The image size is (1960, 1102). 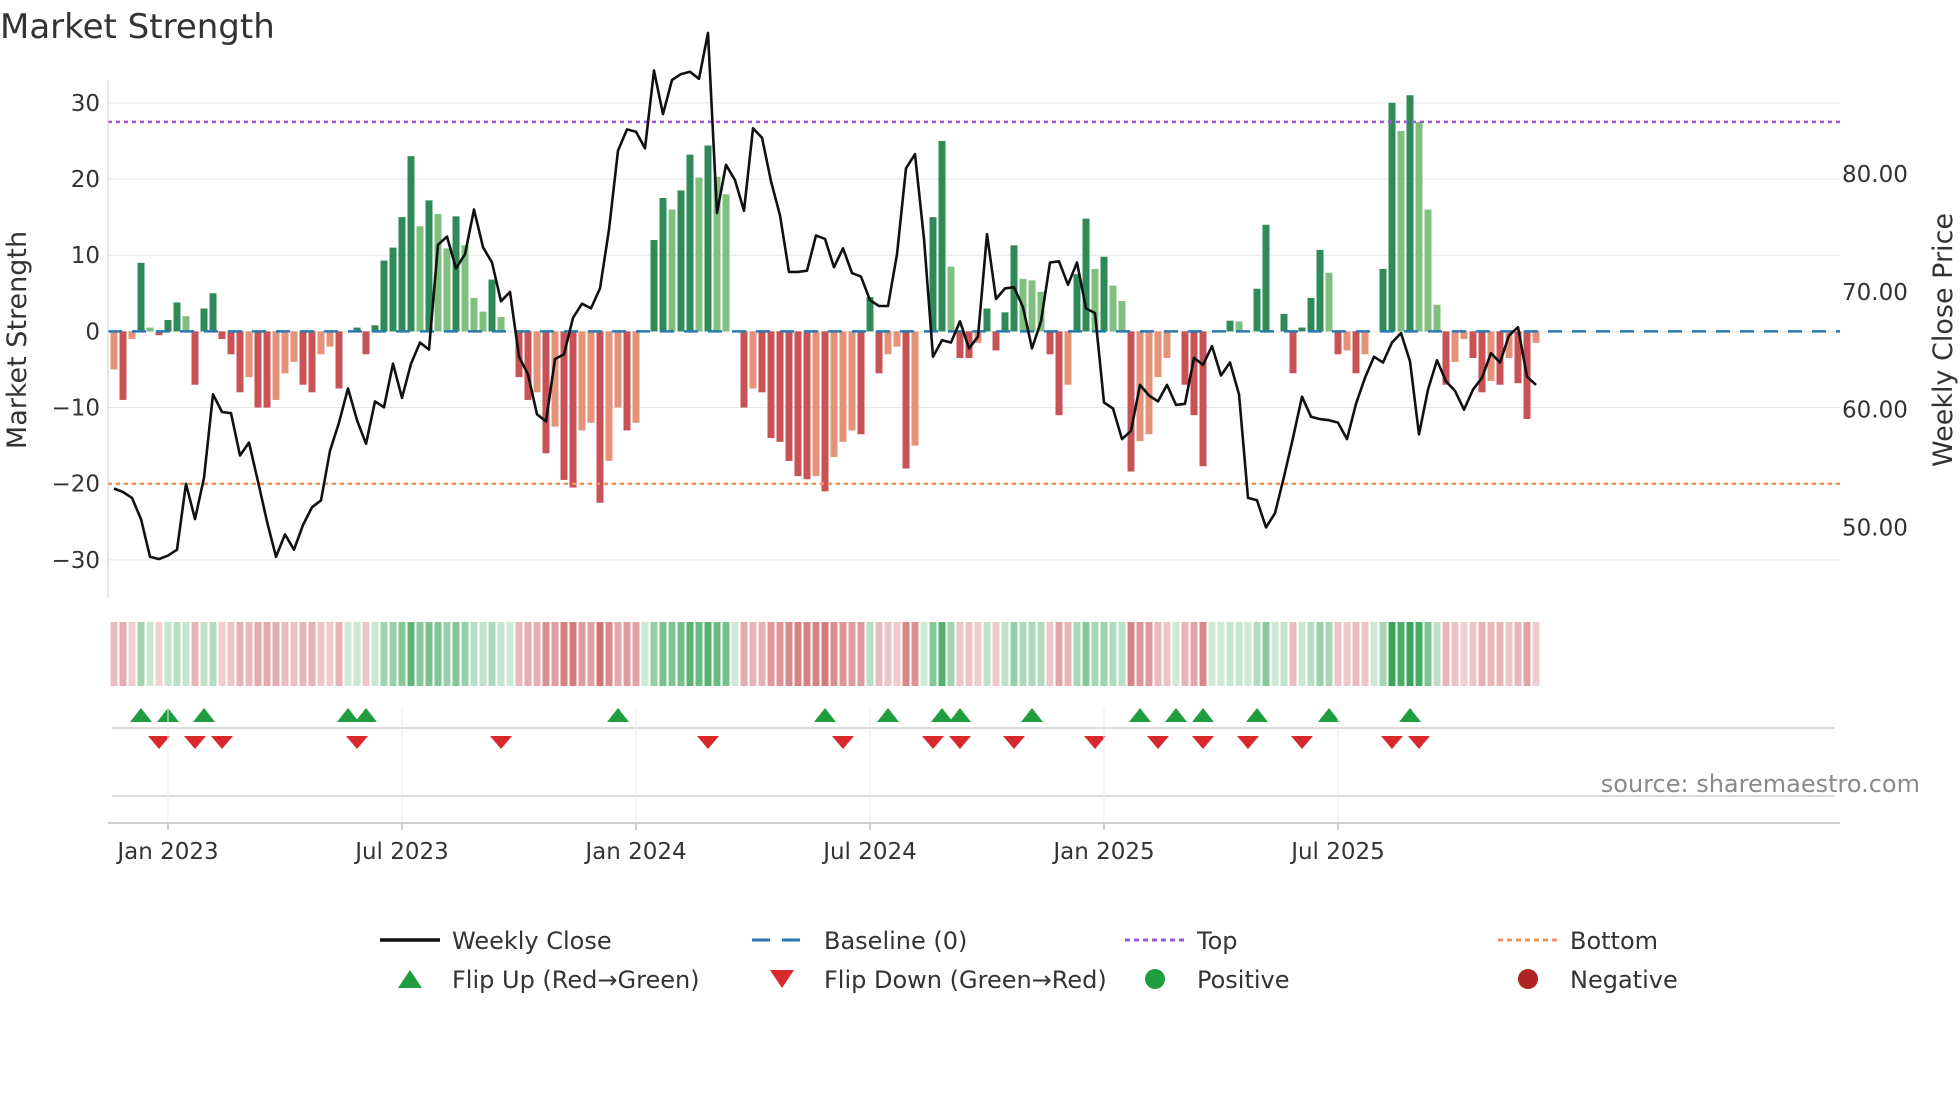 I want to click on legend-swatch-positive, so click(x=1155, y=979).